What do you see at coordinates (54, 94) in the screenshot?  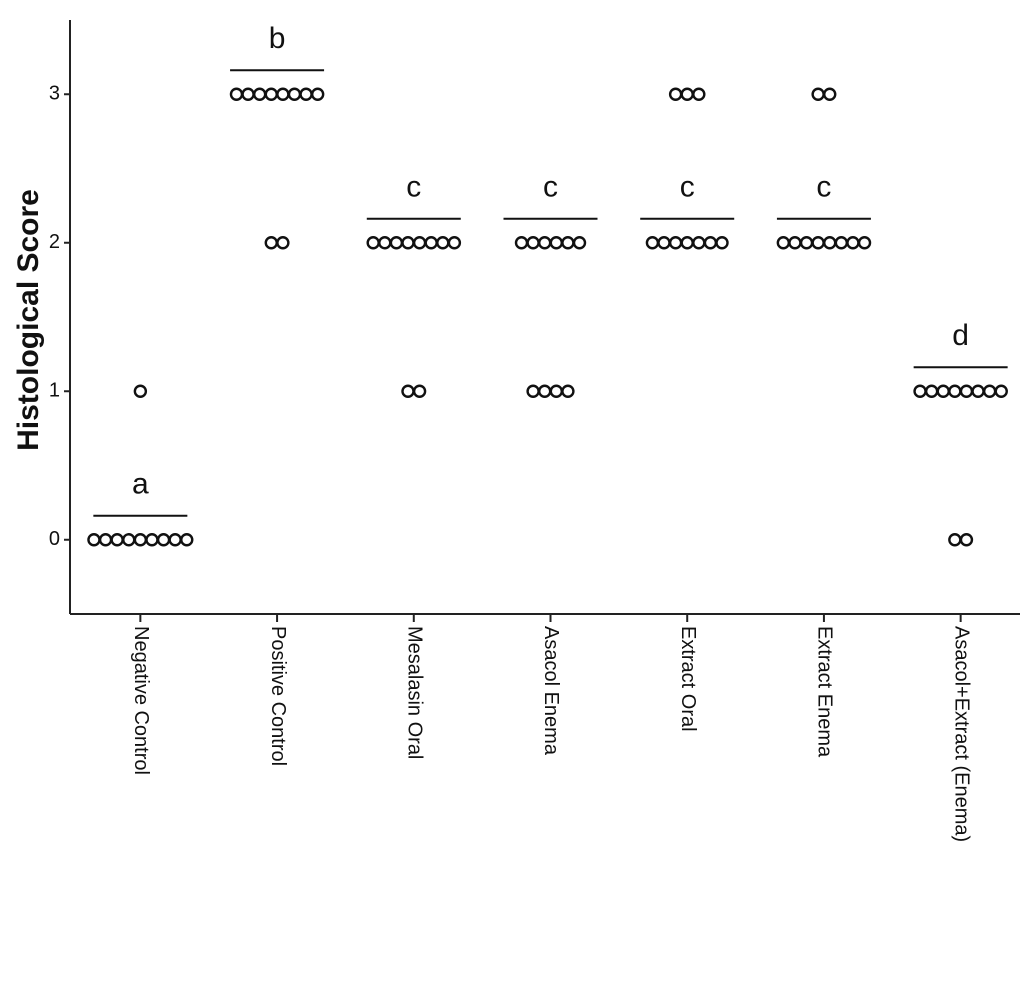 I see `y-tick-label: 3` at bounding box center [54, 94].